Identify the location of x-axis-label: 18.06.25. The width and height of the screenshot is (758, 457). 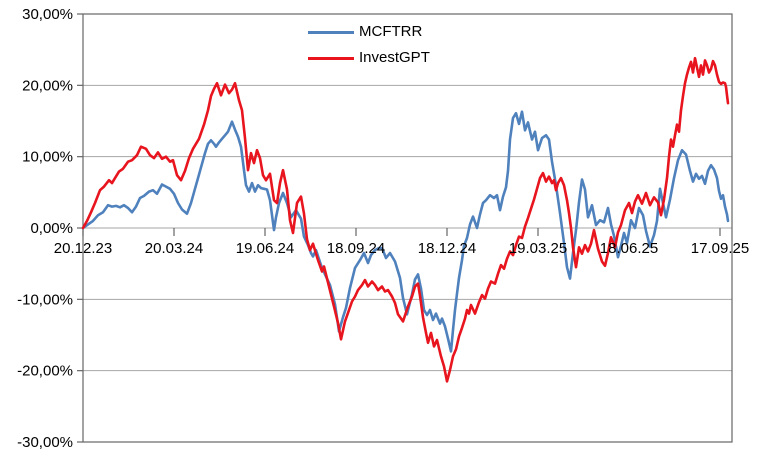
(629, 248).